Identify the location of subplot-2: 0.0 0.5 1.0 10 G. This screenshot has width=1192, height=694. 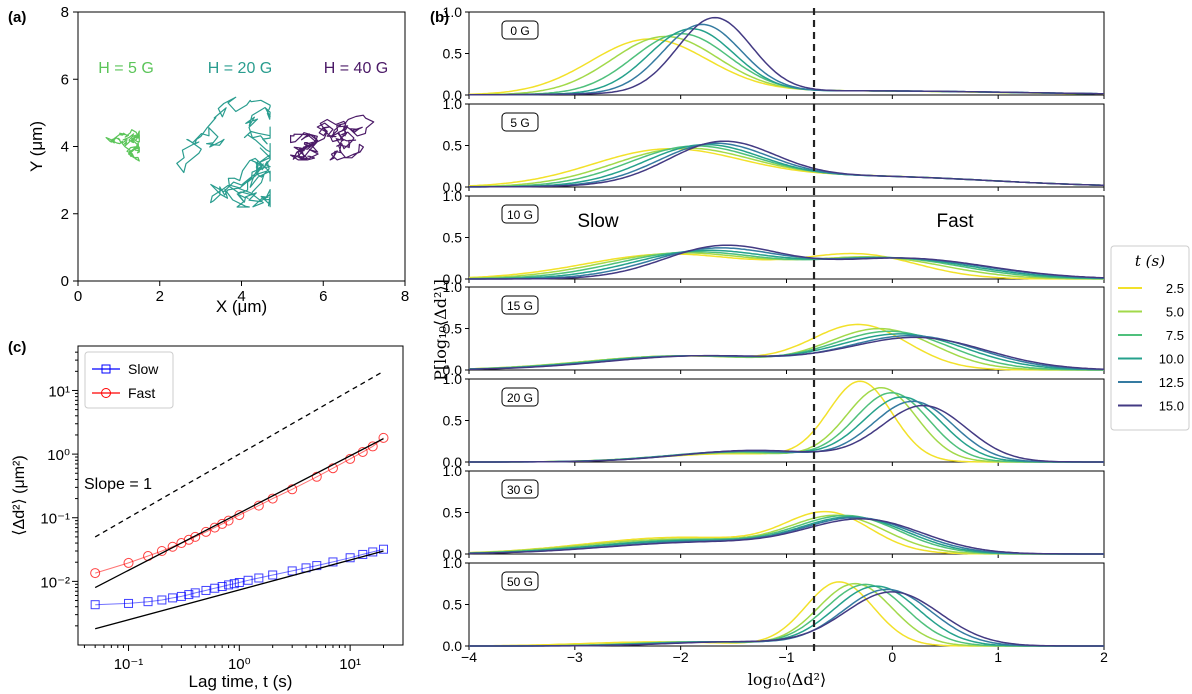
(774, 237).